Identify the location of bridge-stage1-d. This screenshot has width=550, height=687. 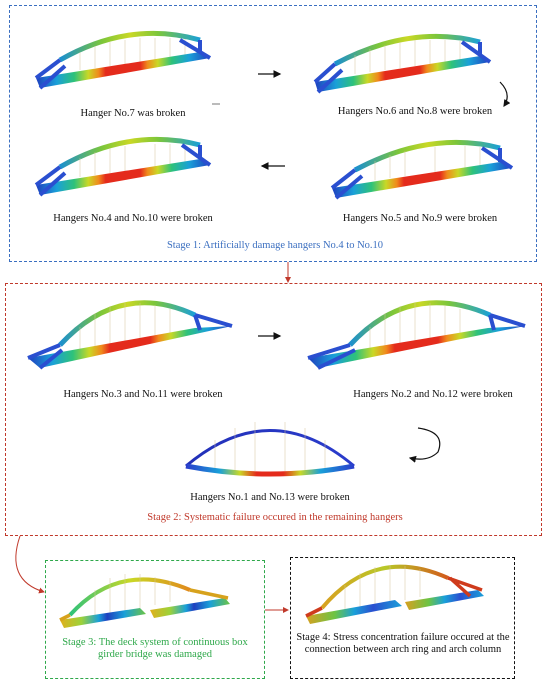
(422, 169).